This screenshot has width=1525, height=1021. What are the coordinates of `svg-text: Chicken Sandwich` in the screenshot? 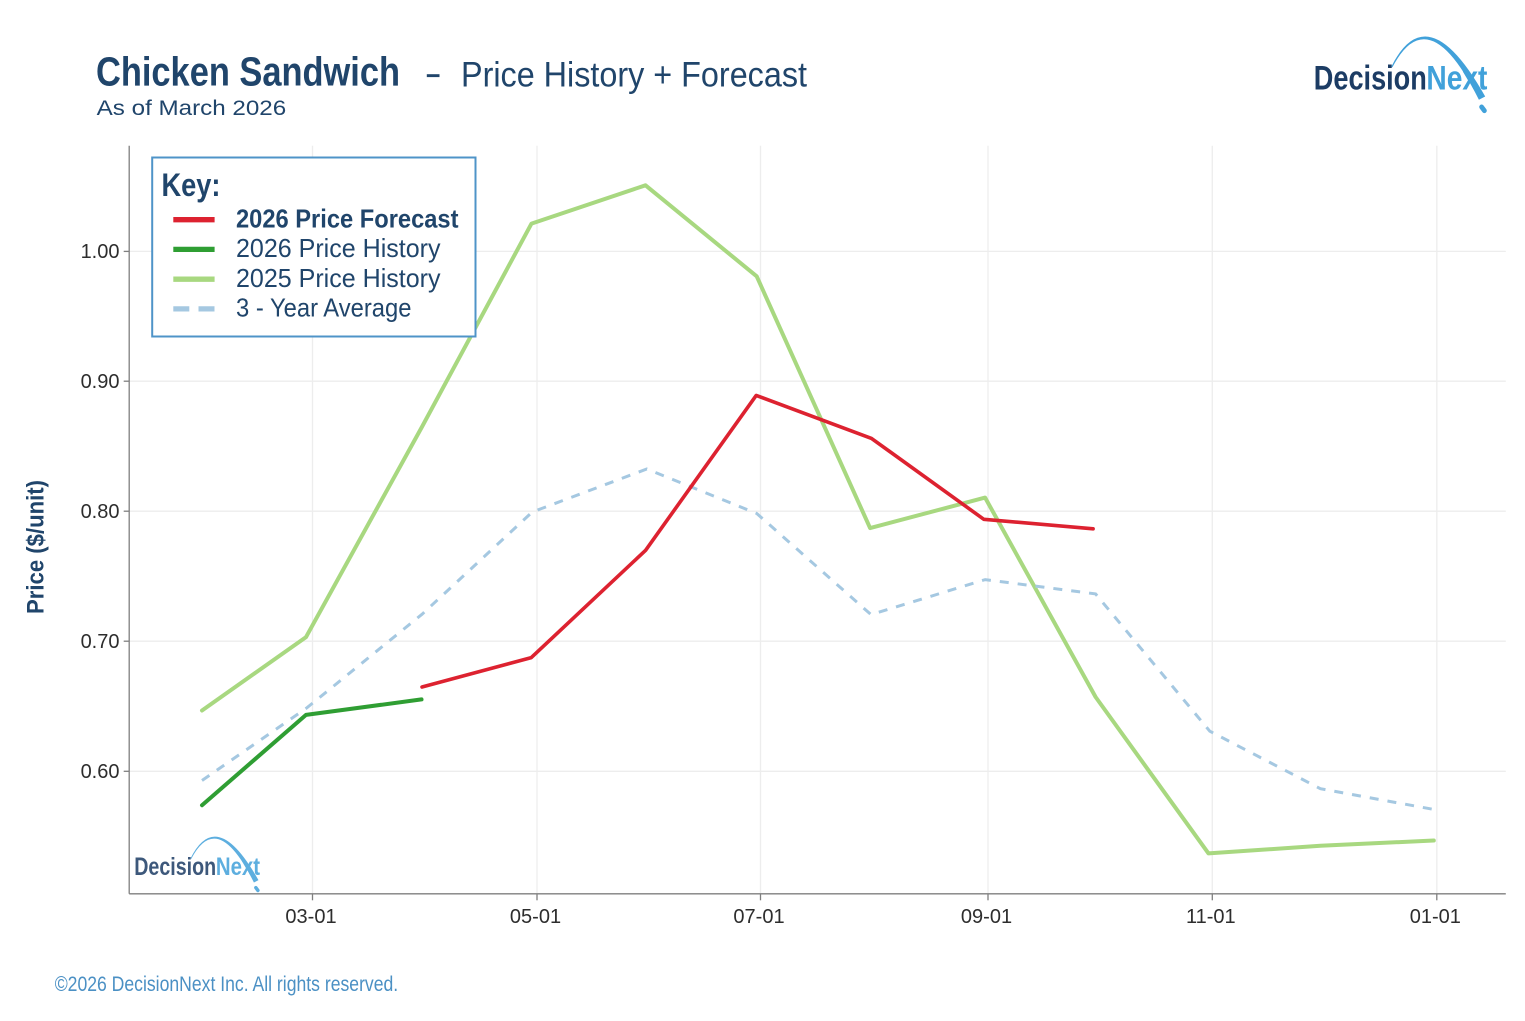 It's located at (248, 72).